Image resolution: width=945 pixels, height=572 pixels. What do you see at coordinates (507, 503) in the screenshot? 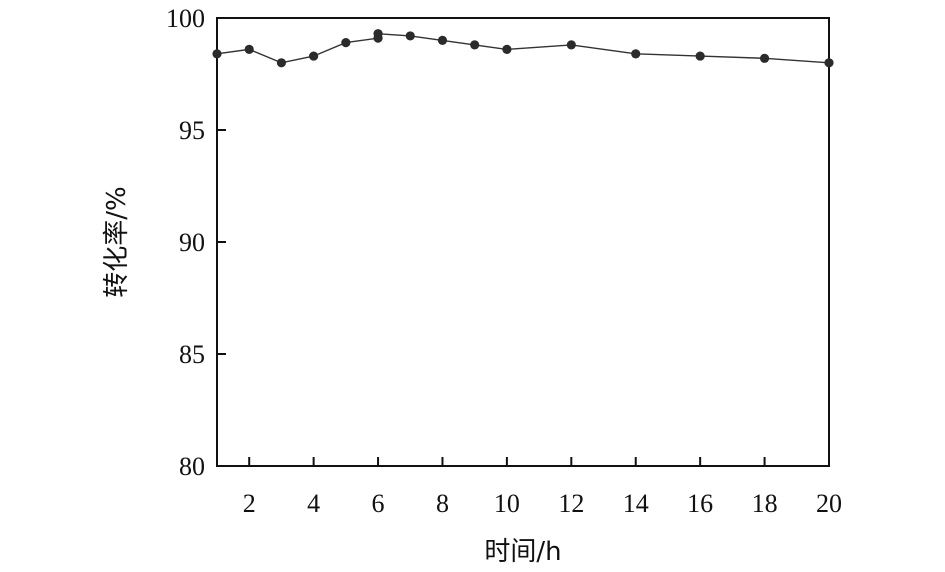
I see `x-tick-label: 10` at bounding box center [507, 503].